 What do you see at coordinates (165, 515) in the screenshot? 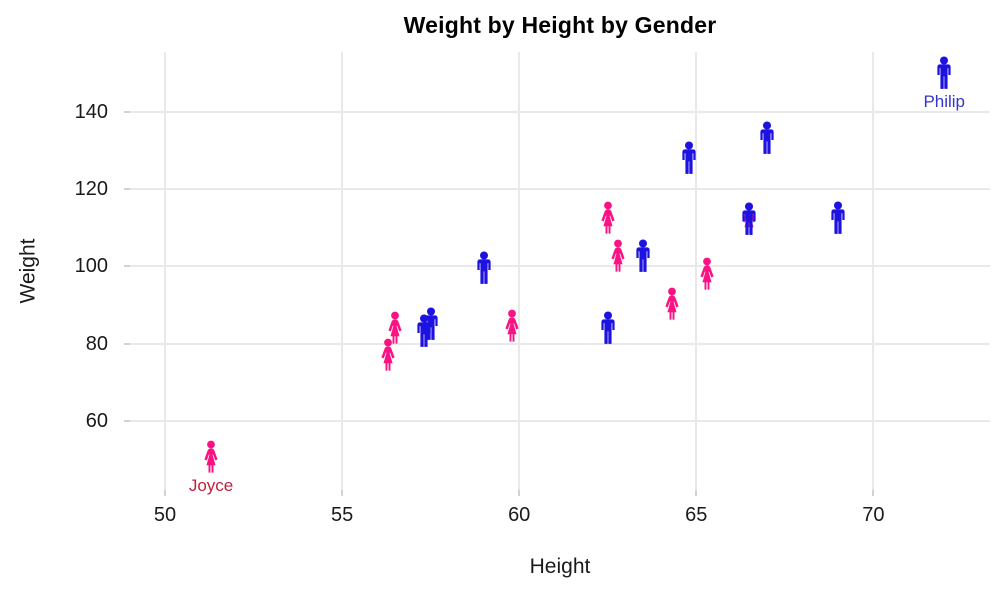
I see `x-tick-label-50: 50` at bounding box center [165, 515].